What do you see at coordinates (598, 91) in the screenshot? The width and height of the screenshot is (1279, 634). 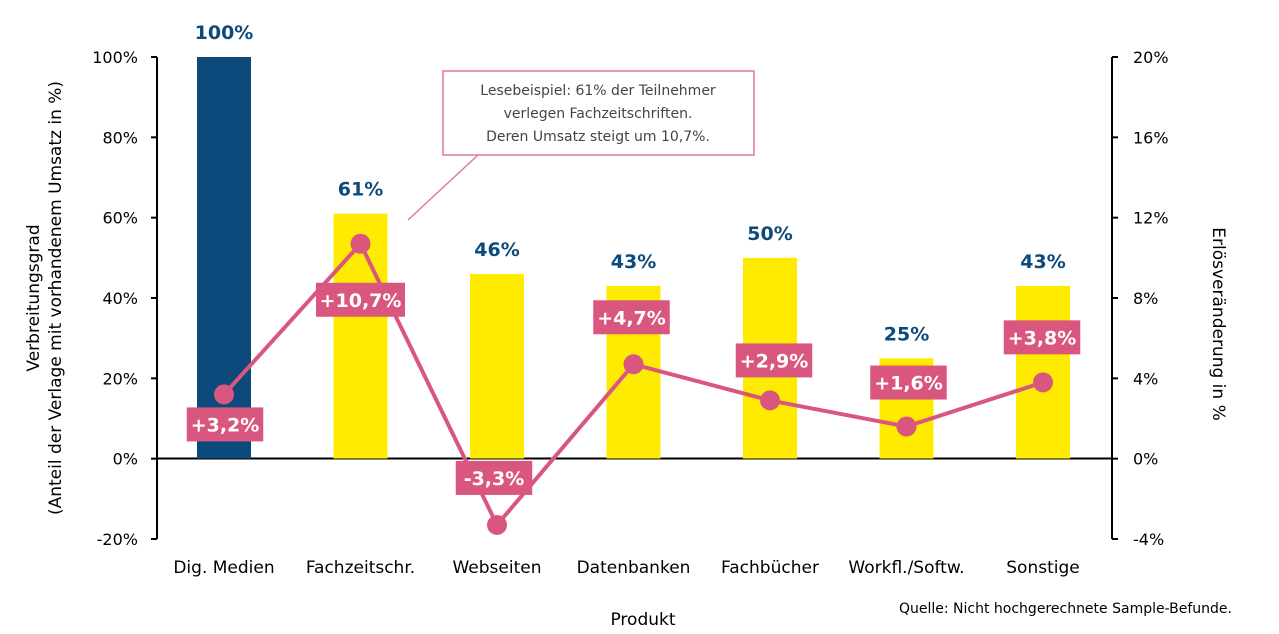 I see `annotation-line: Lesebeispiel: 61% der Teilnehmer` at bounding box center [598, 91].